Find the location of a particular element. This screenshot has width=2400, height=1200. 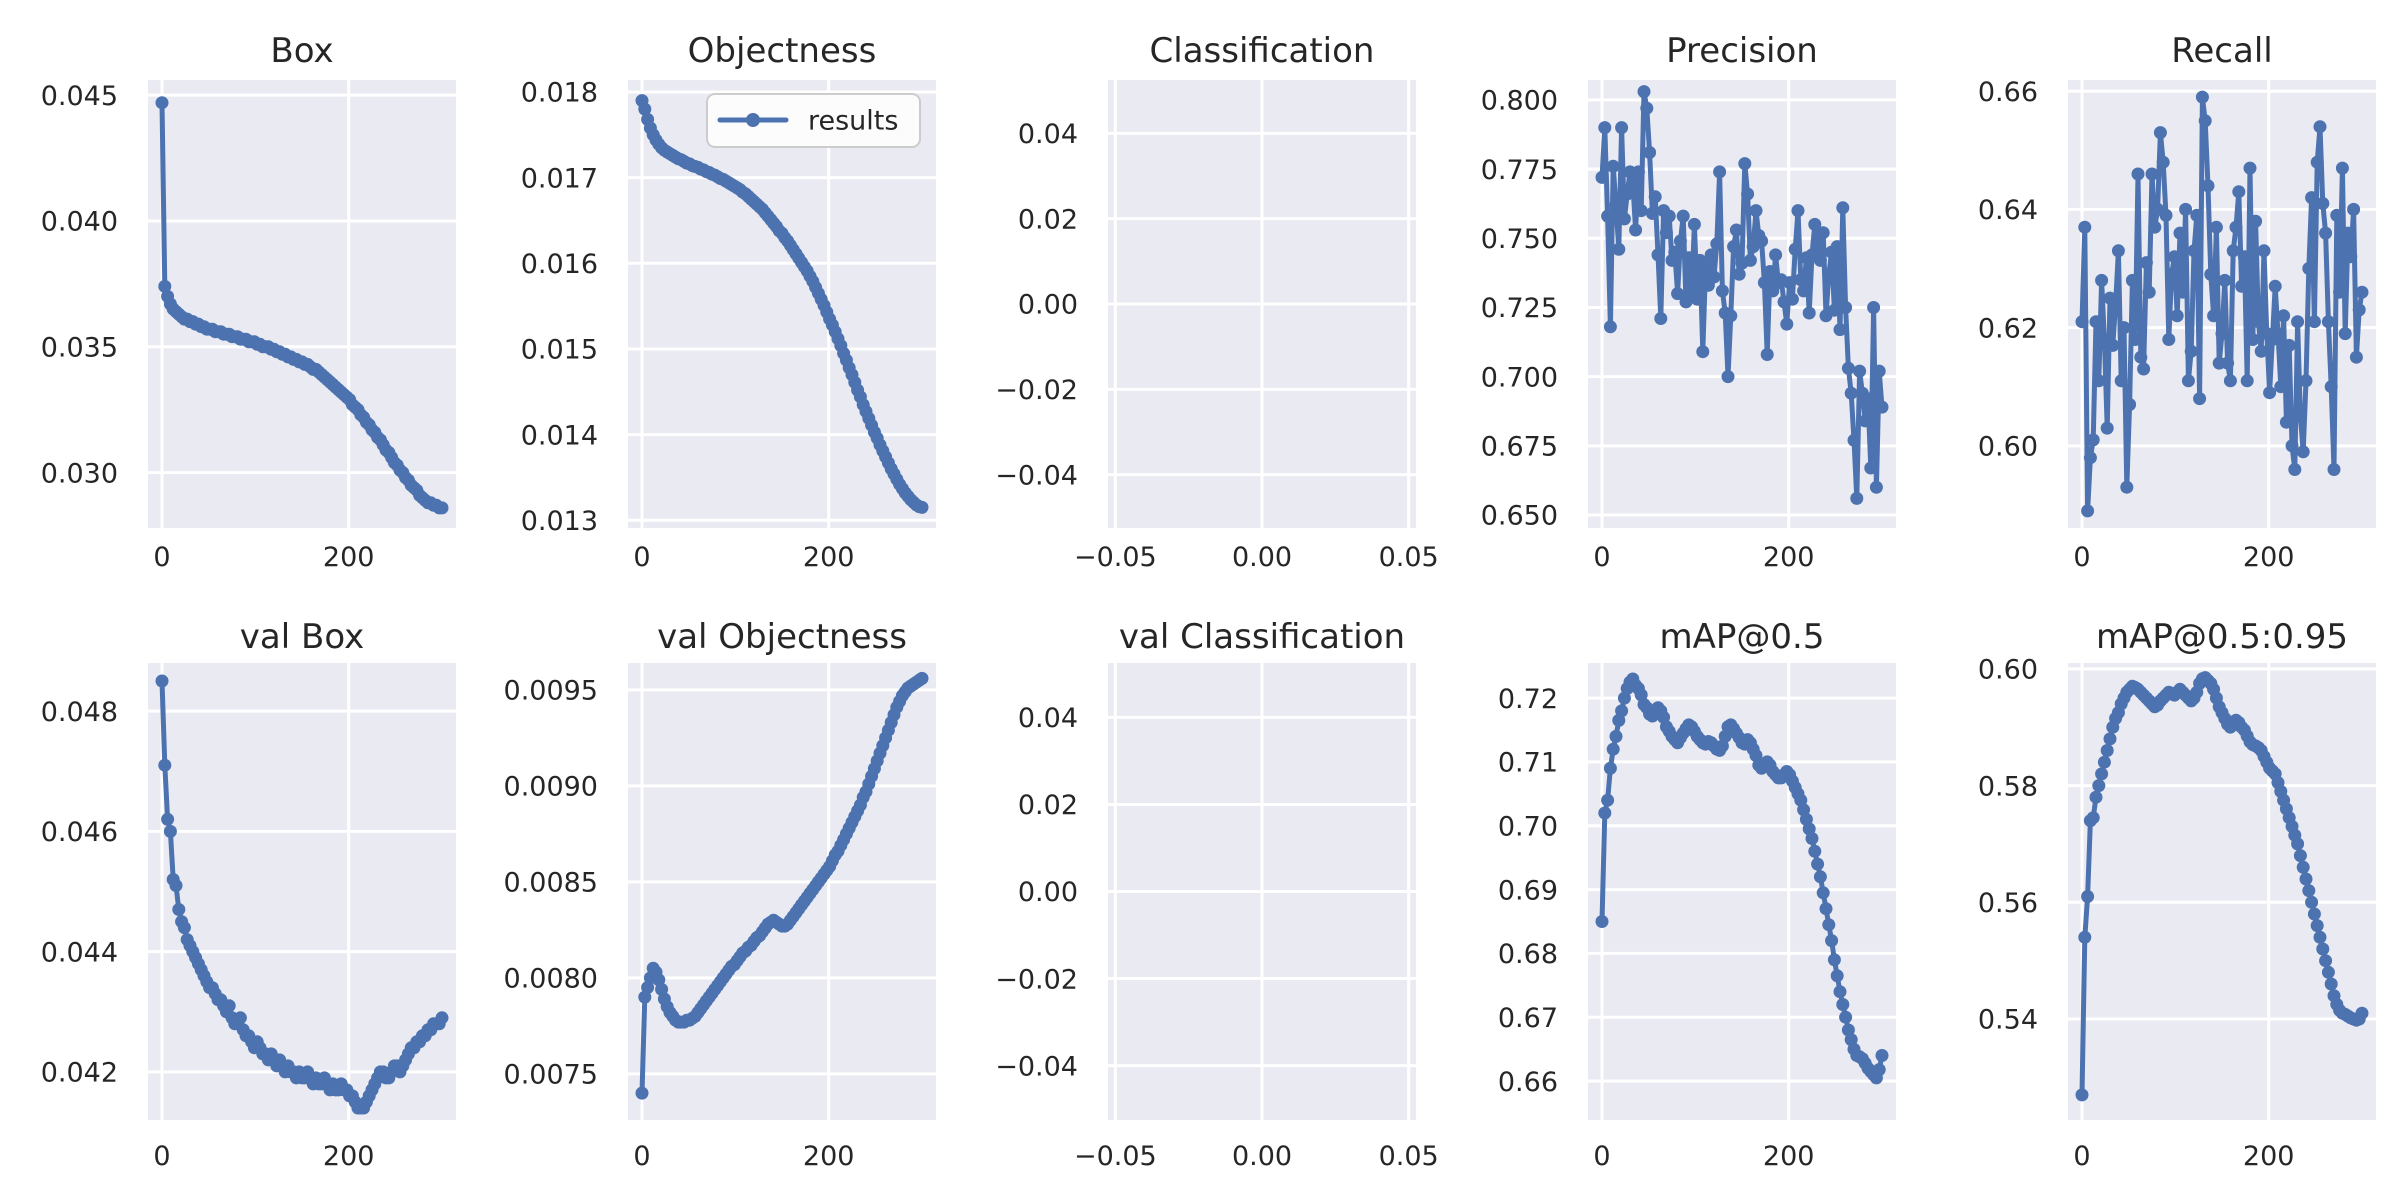

subplot-map-0-5-0-95: 0.60 0.58 0.56 0.54 0 200 mAP@0.5:0.95 is located at coordinates (2177, 894).